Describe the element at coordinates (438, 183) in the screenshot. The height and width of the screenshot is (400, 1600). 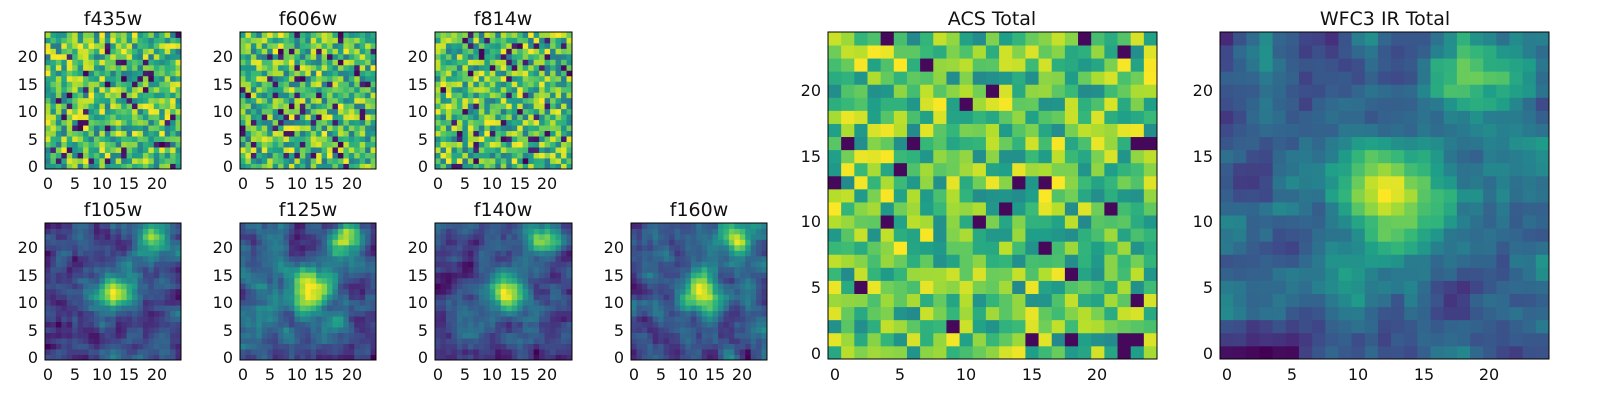
I see `x-tick-label: 0` at that location.